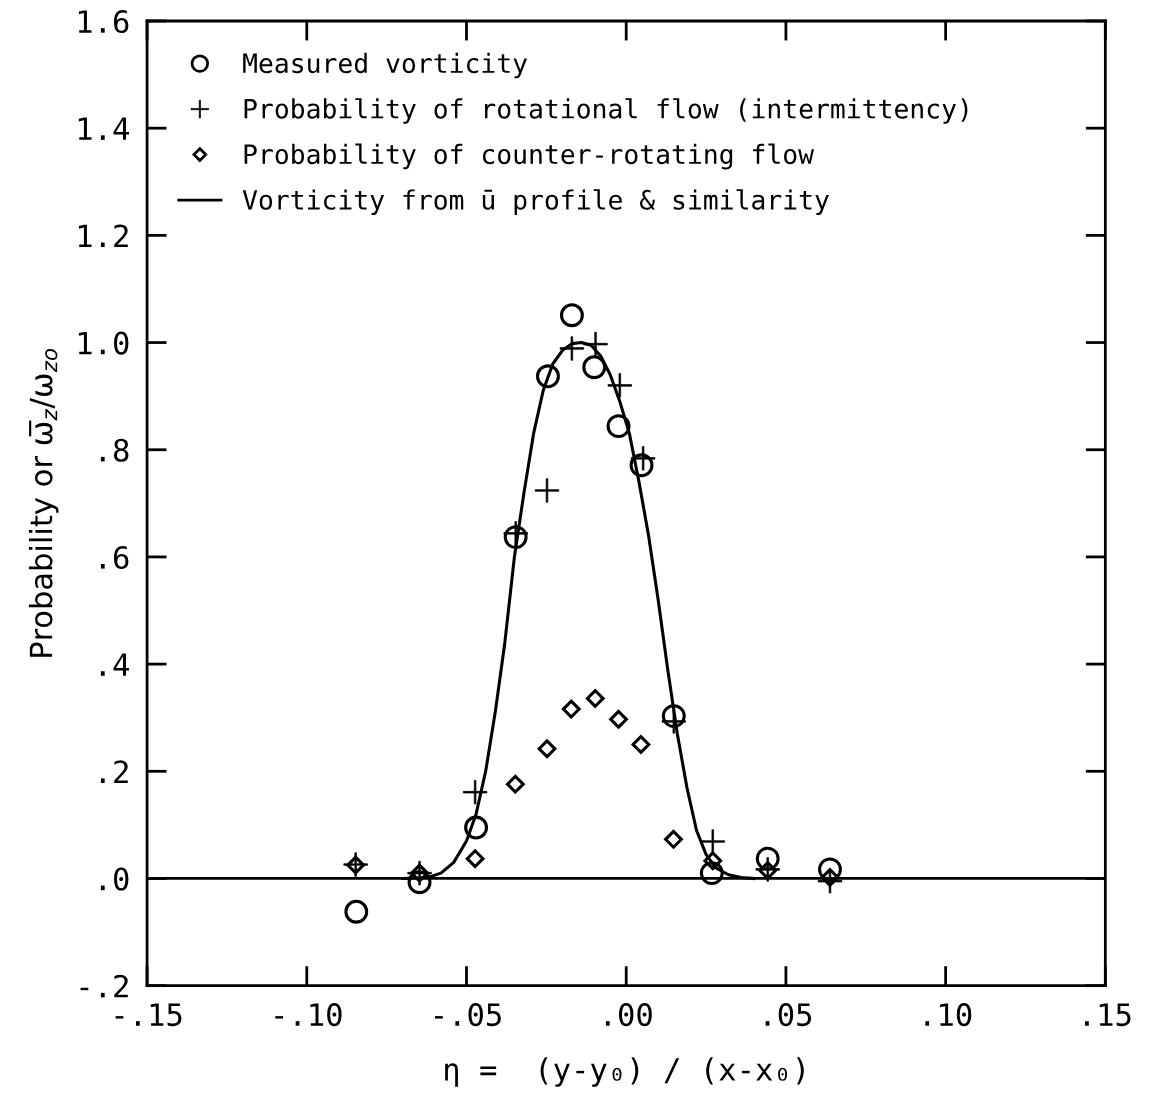 The width and height of the screenshot is (1149, 1105). What do you see at coordinates (103, 22) in the screenshot?
I see `y-tick-label: 1.6` at bounding box center [103, 22].